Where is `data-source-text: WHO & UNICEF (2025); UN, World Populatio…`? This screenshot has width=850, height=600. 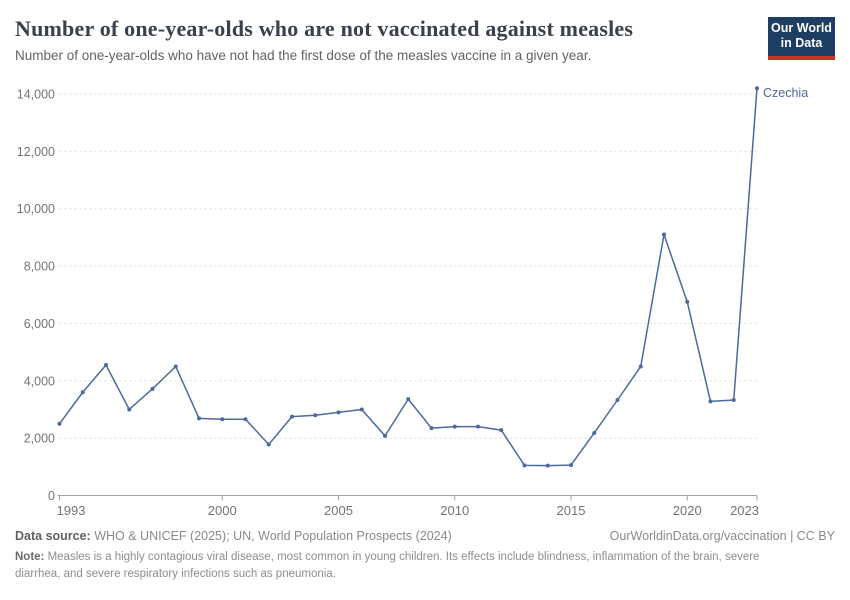 data-source-text: WHO & UNICEF (2025); UN, World Populatio… is located at coordinates (271, 536).